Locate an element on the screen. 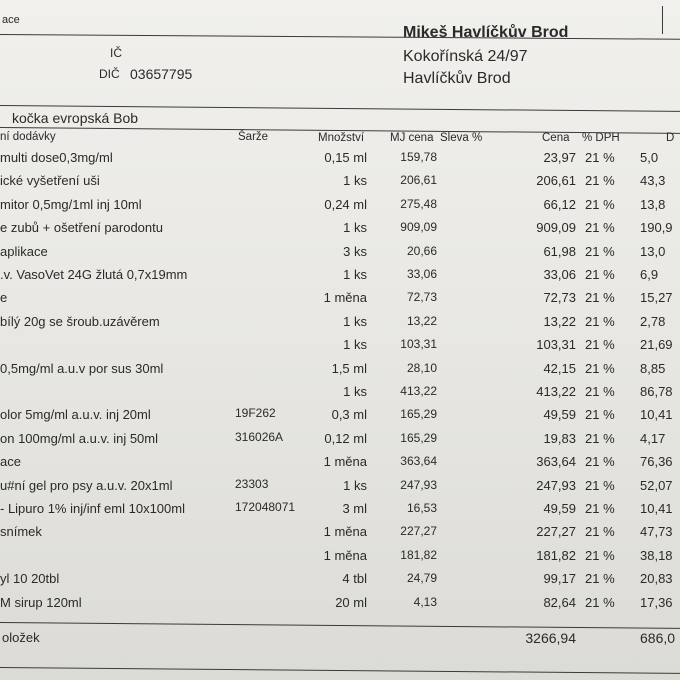 Image resolution: width=680 pixels, height=680 pixels. row-quantity: 20 ml is located at coordinates (351, 602).